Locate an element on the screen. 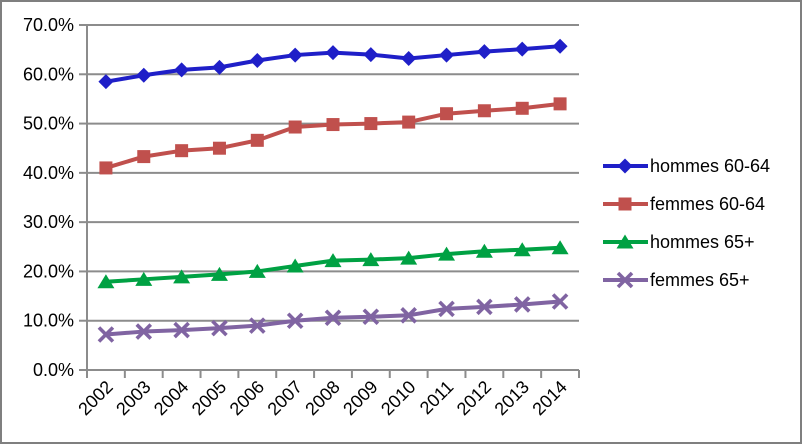 The height and width of the screenshot is (444, 802). x-tick-label: 2004 is located at coordinates (171, 398).